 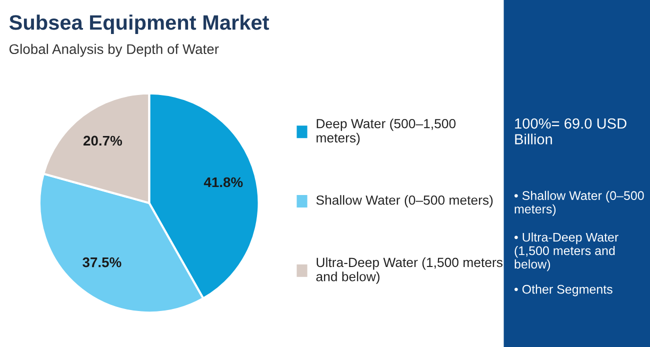 I want to click on text: • Ultra-Deep Water (1,500 meters and below), so click(x=566, y=252).